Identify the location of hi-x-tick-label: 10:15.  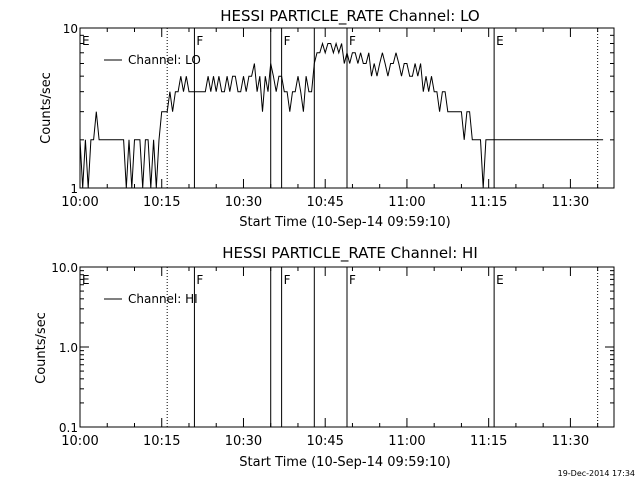
(161, 441).